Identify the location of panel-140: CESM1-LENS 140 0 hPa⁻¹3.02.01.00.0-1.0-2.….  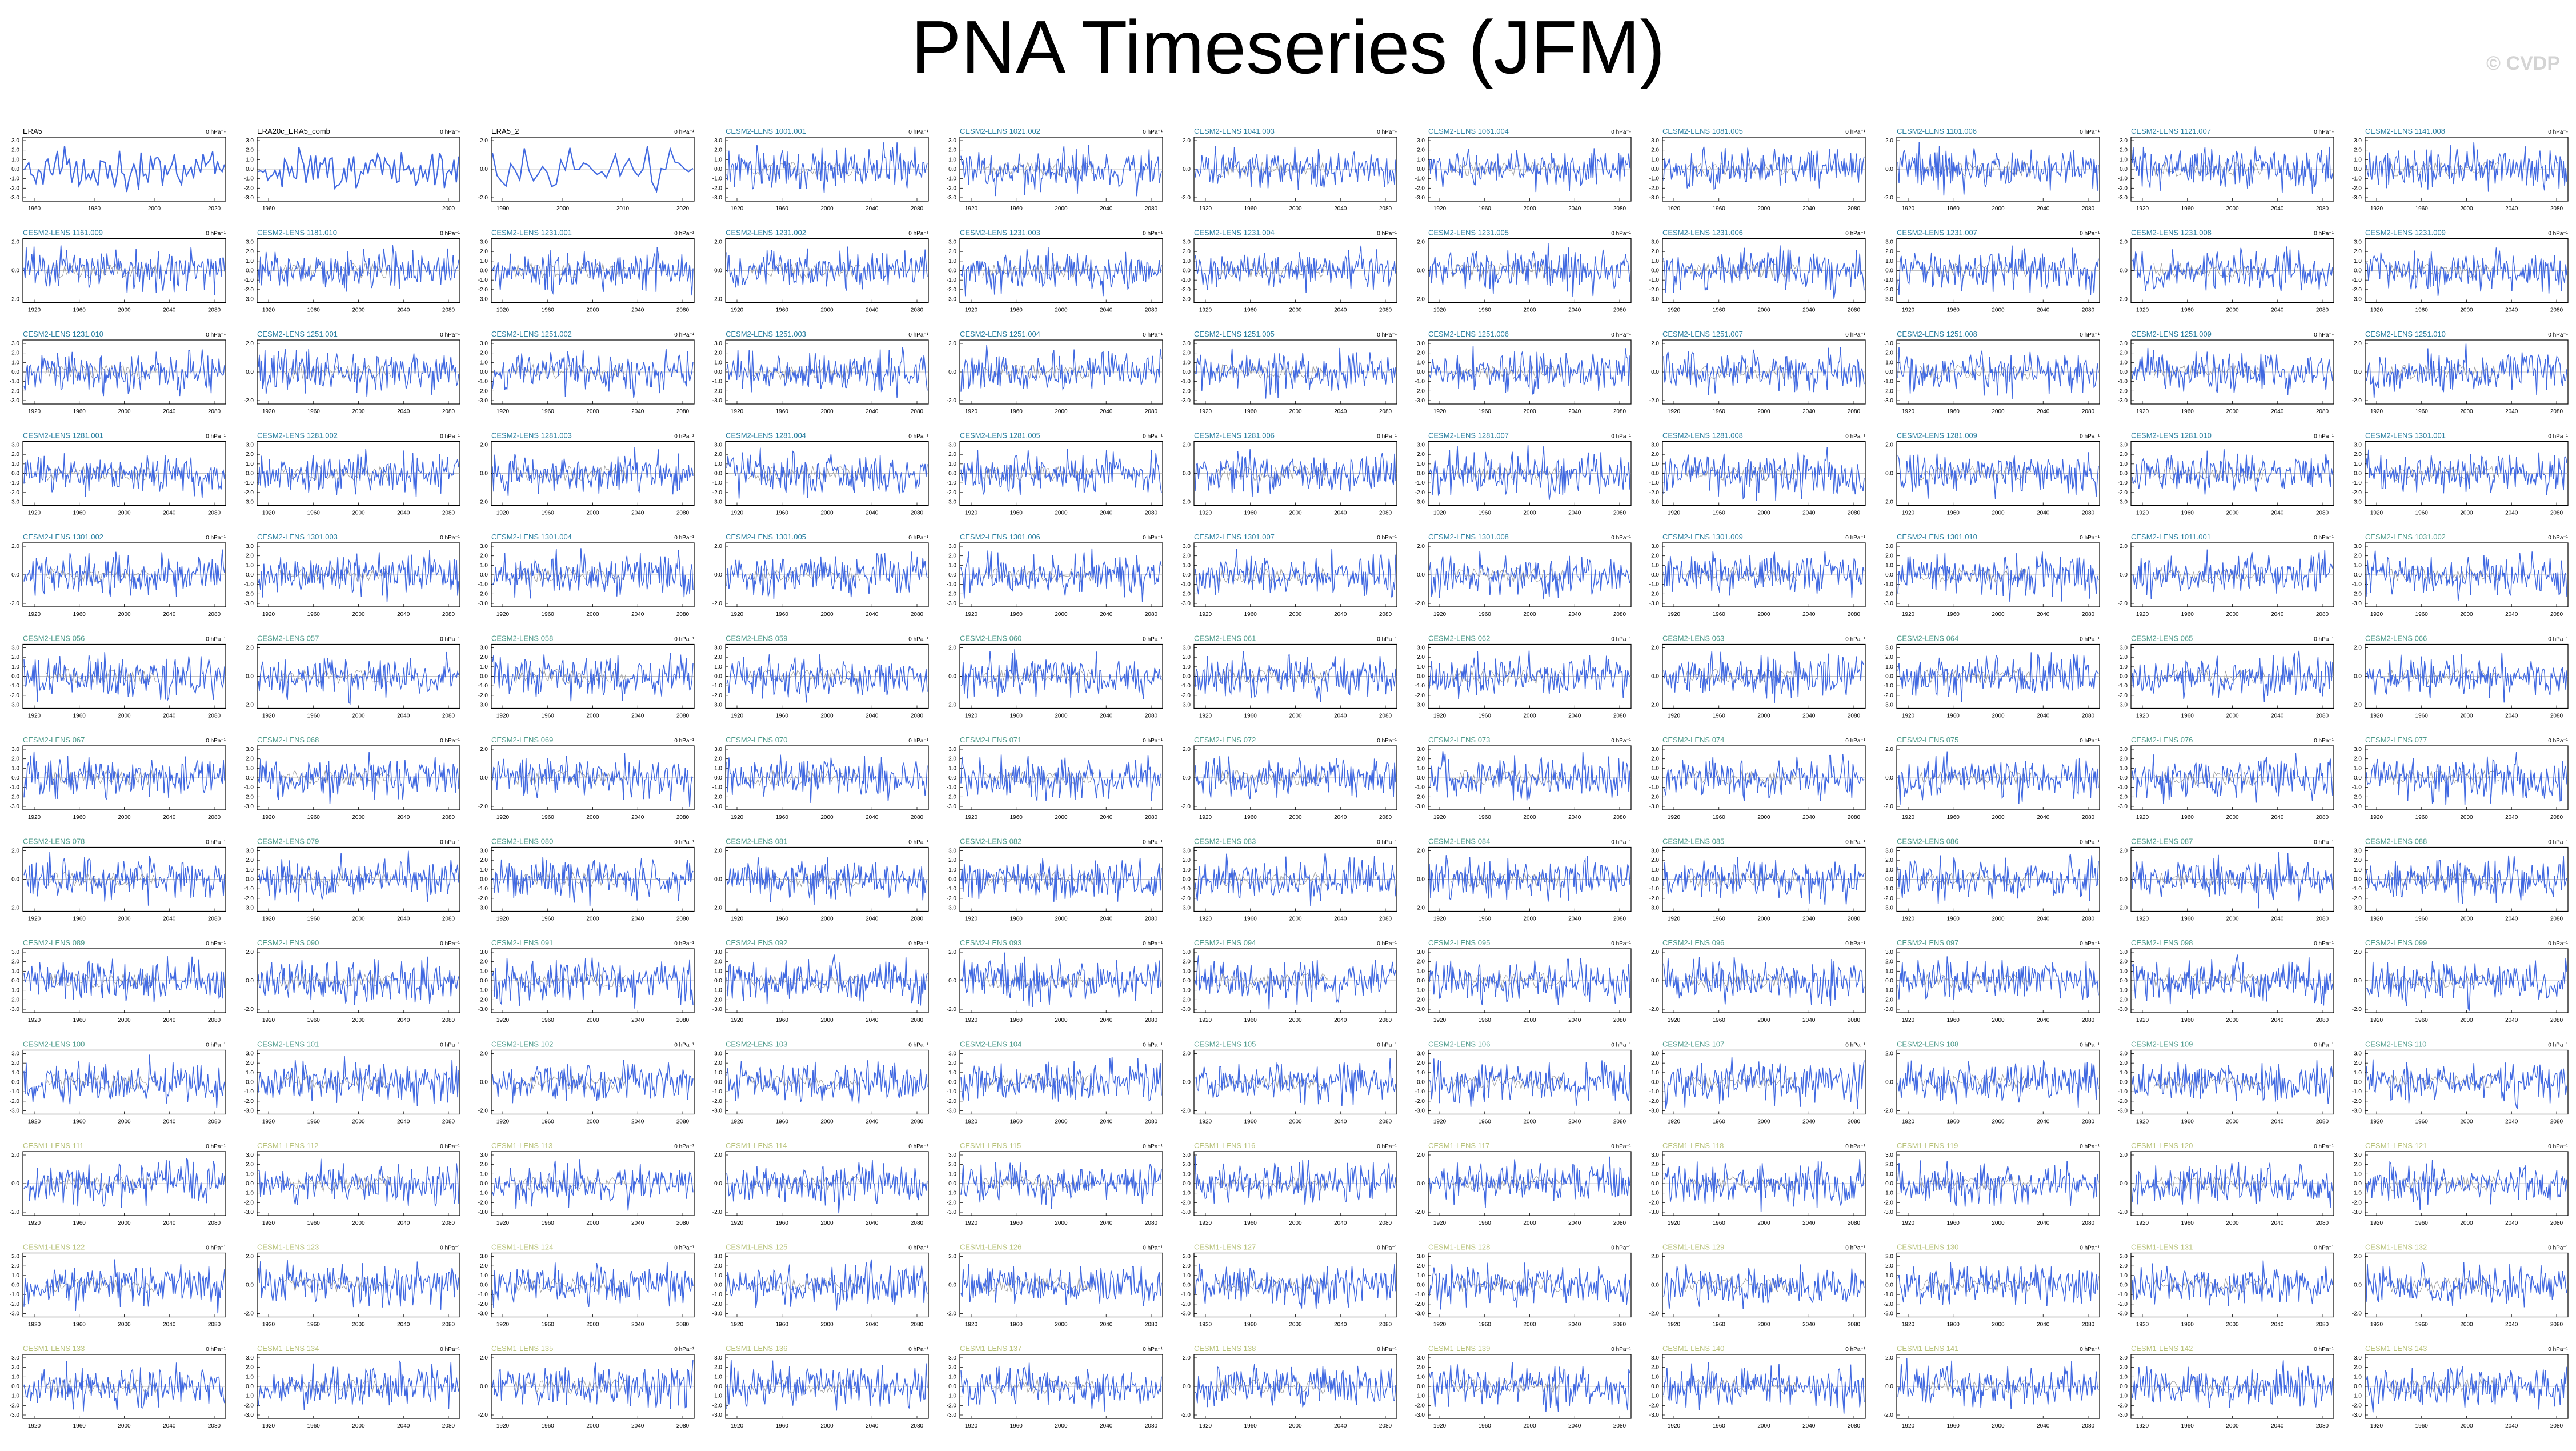
(1757, 1386).